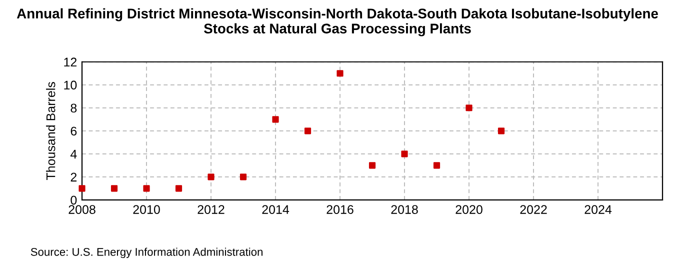  What do you see at coordinates (73, 108) in the screenshot?
I see `y-tick-label: 8` at bounding box center [73, 108].